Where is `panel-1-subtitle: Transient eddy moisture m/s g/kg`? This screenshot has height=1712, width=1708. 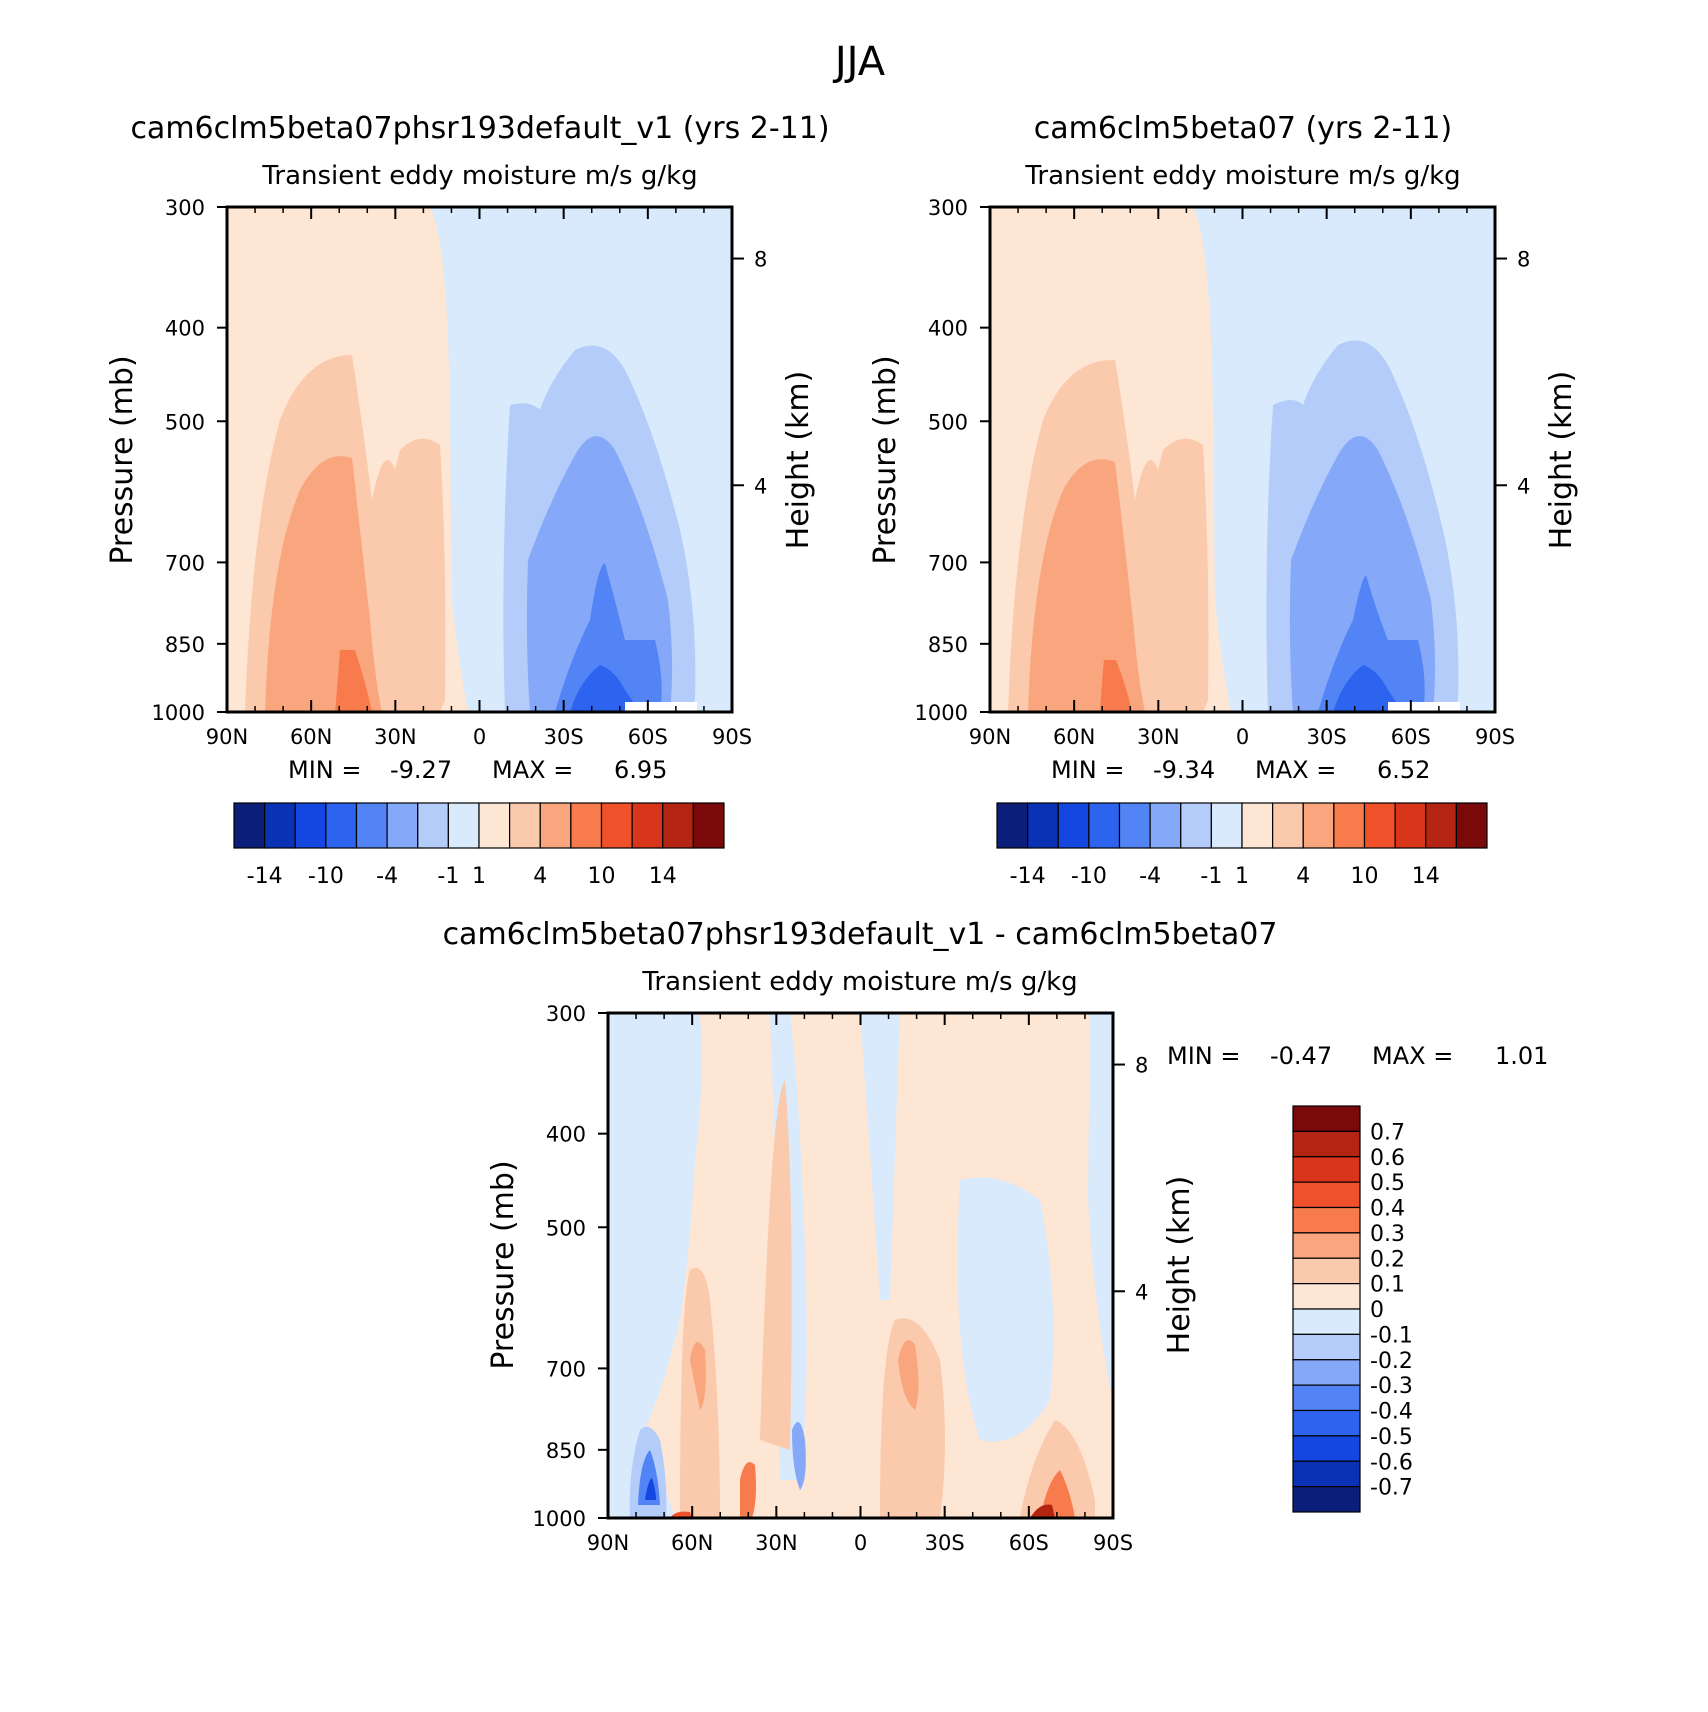
panel-1-subtitle: Transient eddy moisture m/s g/kg is located at coordinates (479, 176).